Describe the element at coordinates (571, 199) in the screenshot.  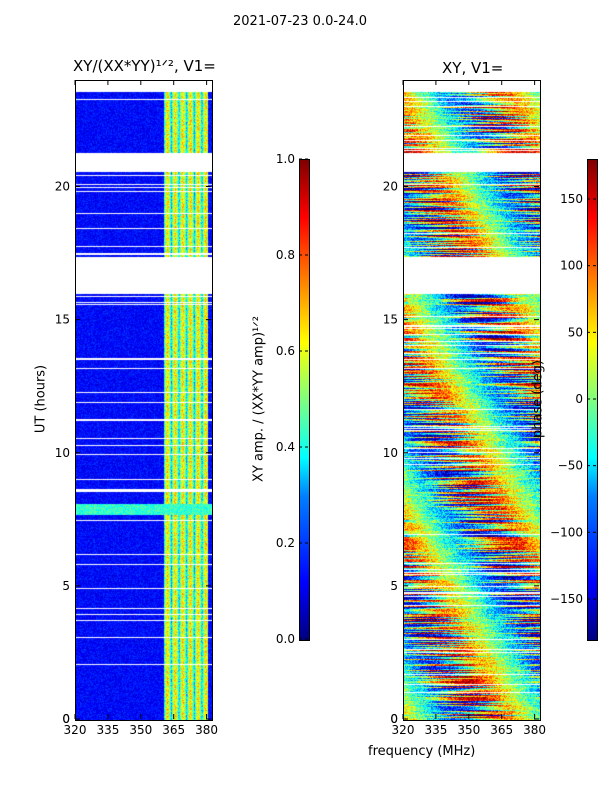
I see `colorbar-tick-label: 150` at that location.